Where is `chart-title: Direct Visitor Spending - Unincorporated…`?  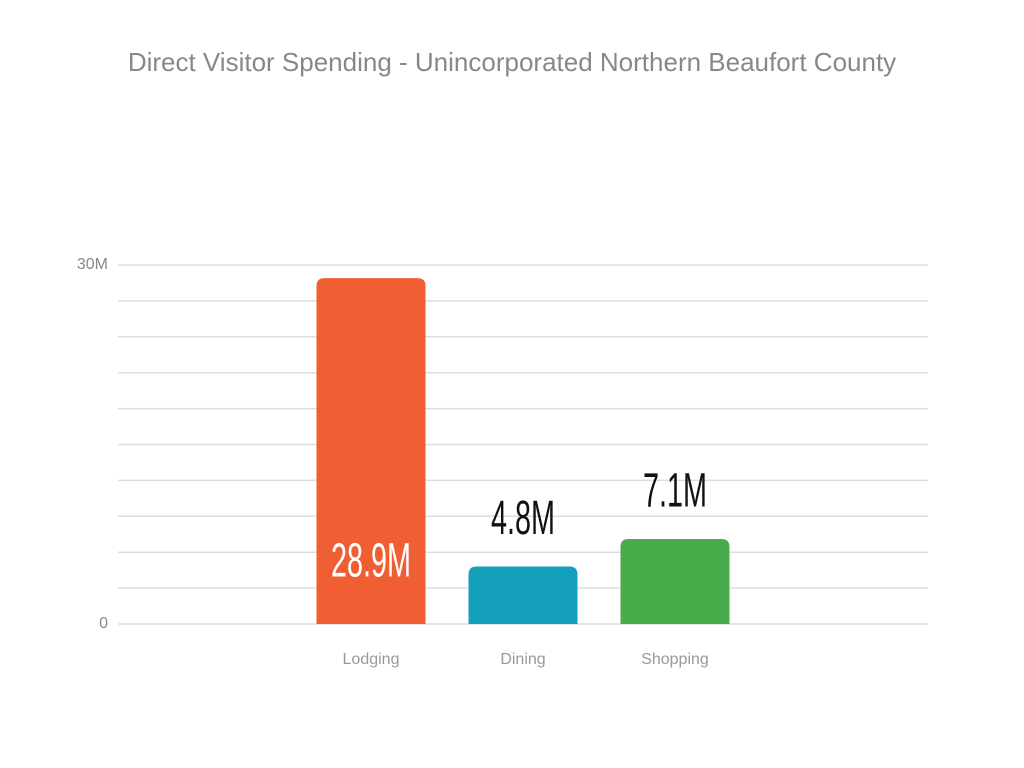
chart-title: Direct Visitor Spending - Unincorporated… is located at coordinates (512, 62).